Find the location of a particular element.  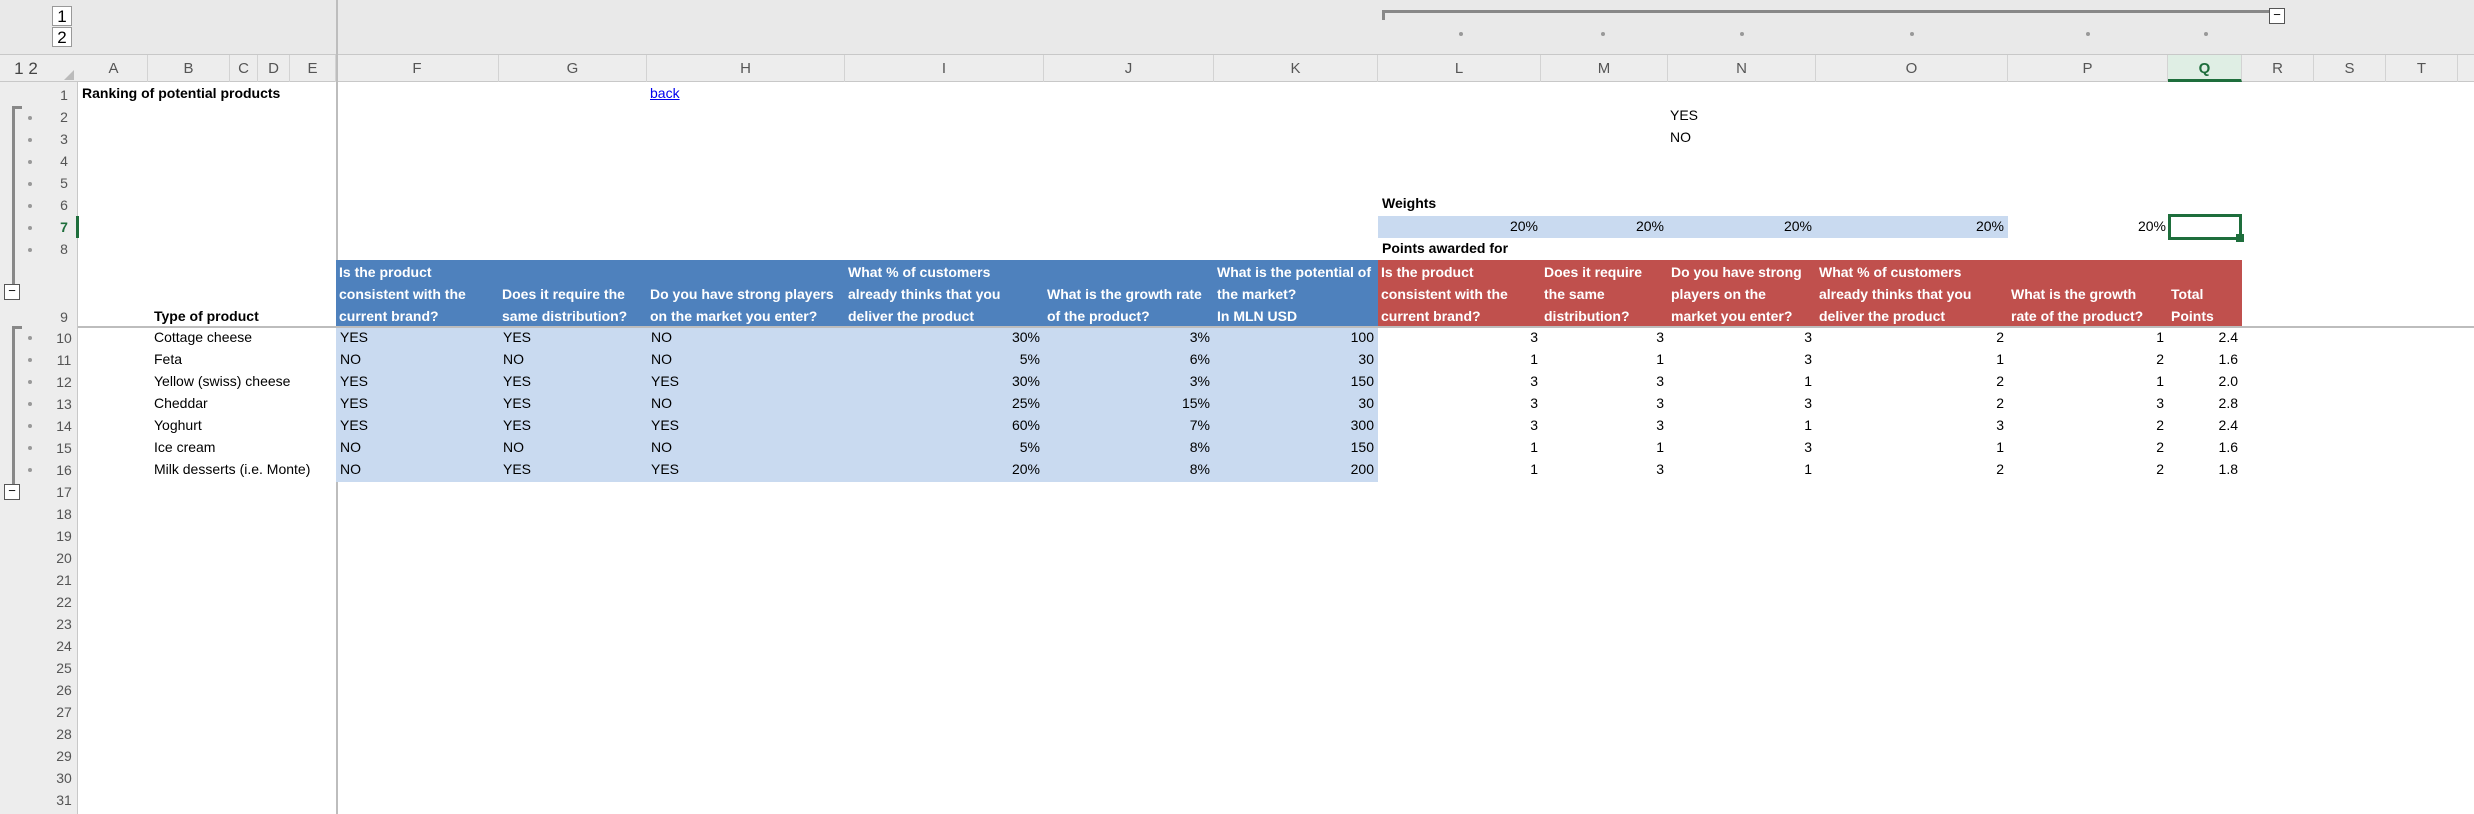

product-name: Cottage cheese is located at coordinates (203, 337).